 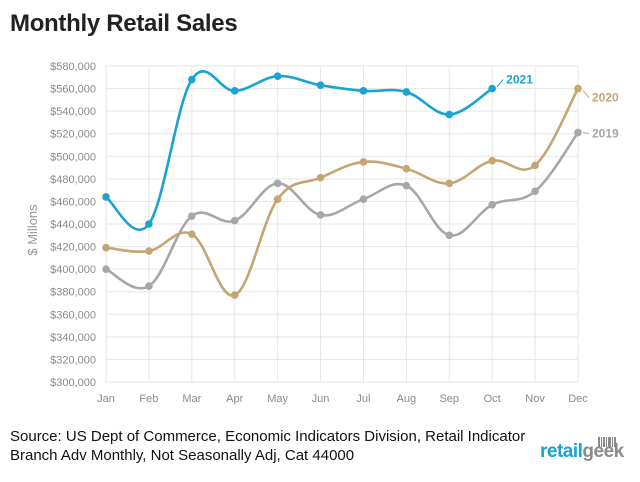 What do you see at coordinates (191, 399) in the screenshot?
I see `x-tick-label: Mar` at bounding box center [191, 399].